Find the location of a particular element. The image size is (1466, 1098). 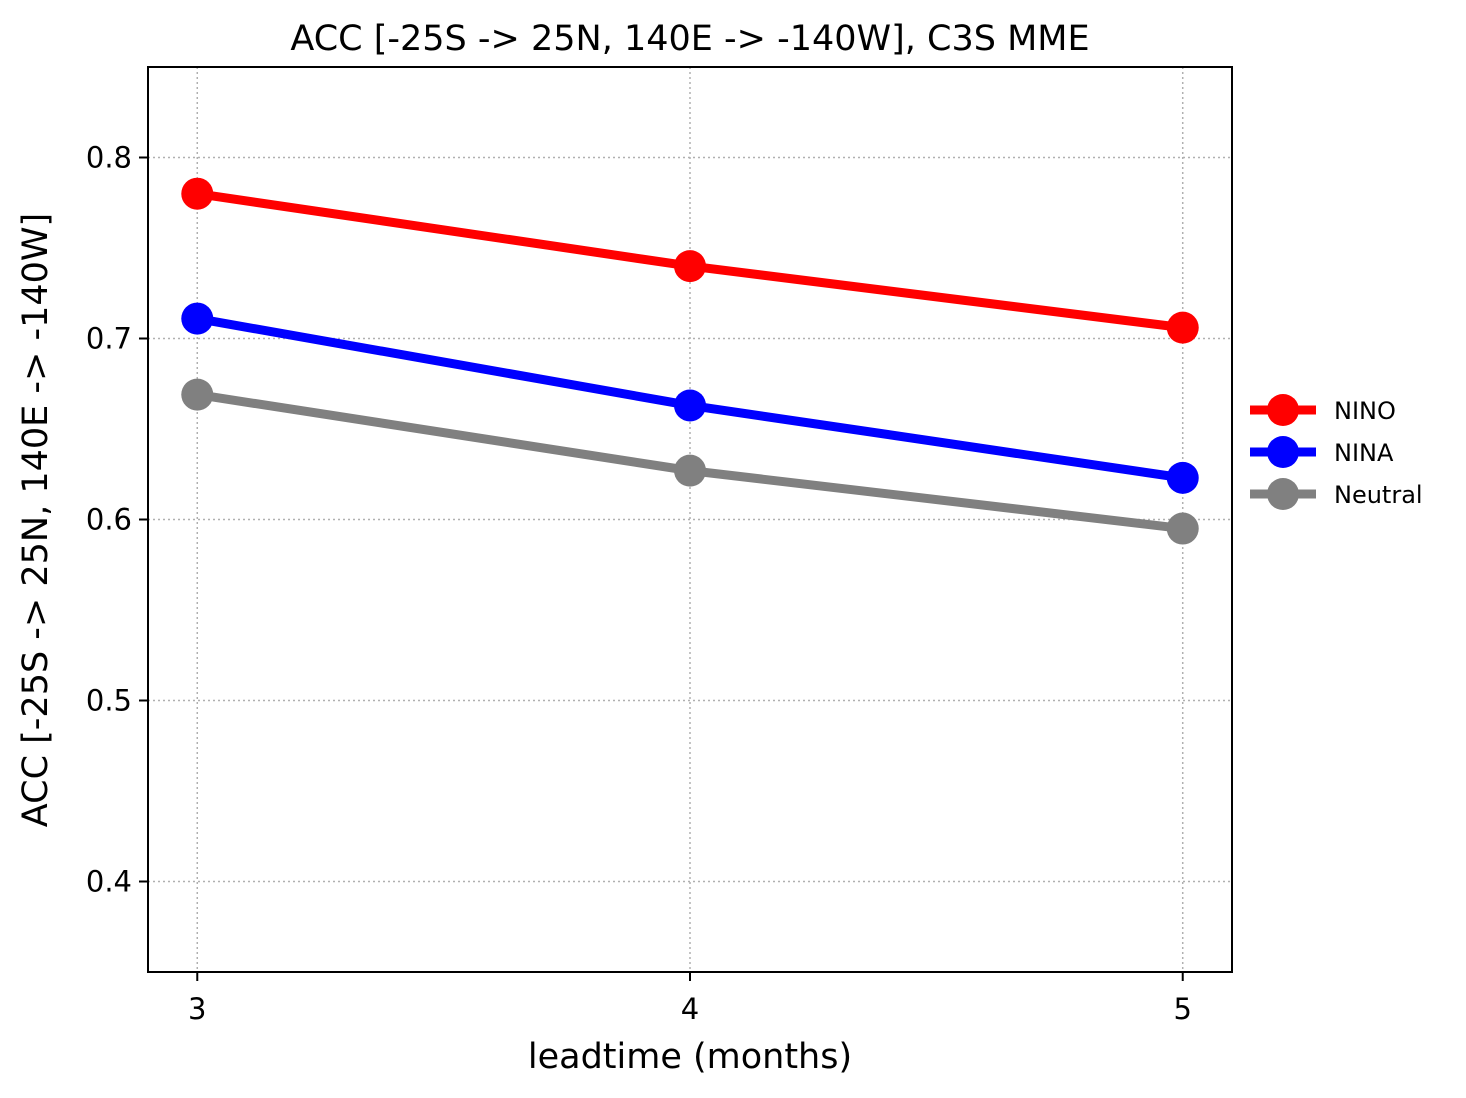

y-tick-label: 0.6 is located at coordinates (109, 520).